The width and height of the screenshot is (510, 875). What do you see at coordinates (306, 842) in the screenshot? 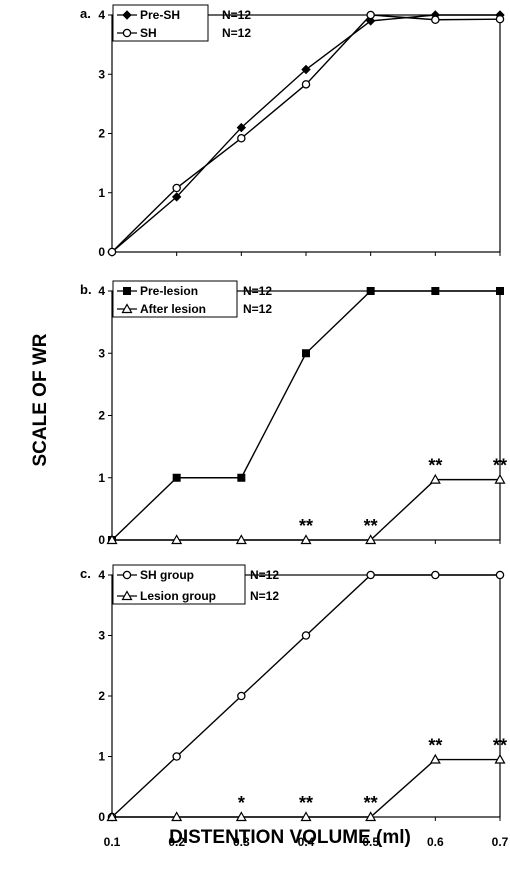
I see `x-tick-label: 0.4` at bounding box center [306, 842].